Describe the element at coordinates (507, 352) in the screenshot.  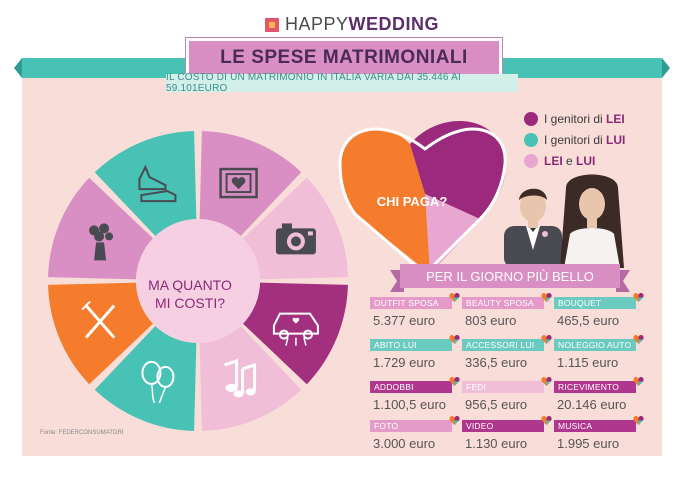
I see `cost-item: ACCESSORI LUI 336,5 euro` at that location.